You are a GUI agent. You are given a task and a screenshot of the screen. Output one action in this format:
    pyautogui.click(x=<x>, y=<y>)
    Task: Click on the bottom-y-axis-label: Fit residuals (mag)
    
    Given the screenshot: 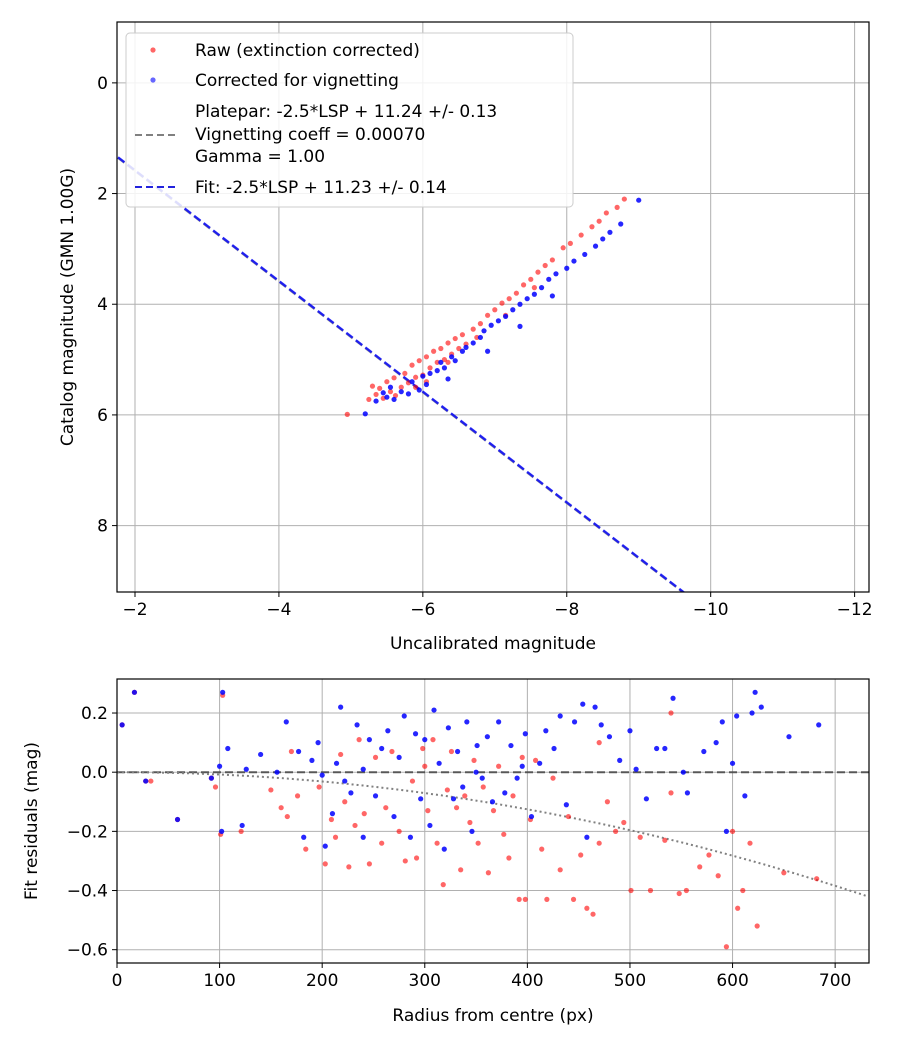 What is the action you would take?
    pyautogui.click(x=32, y=821)
    